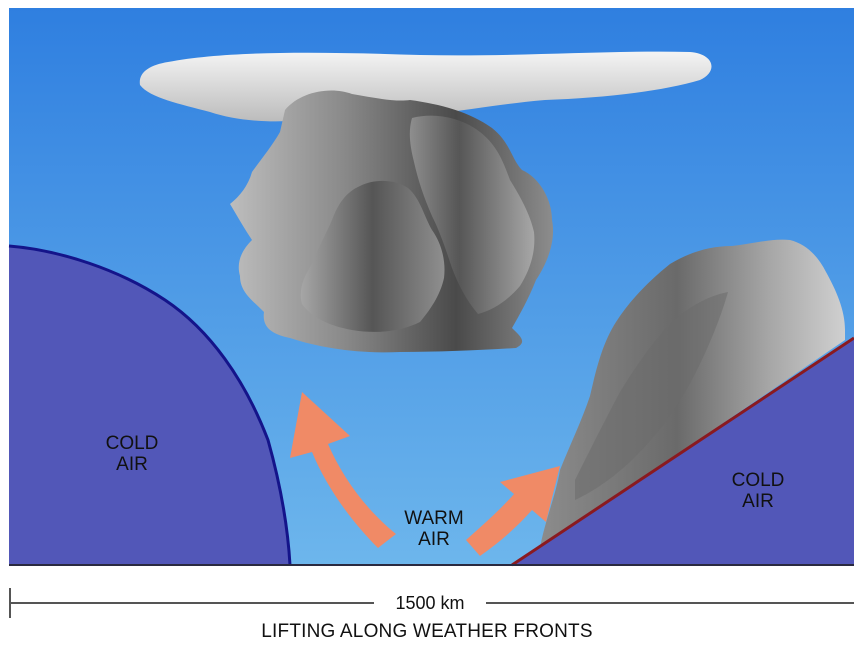 This screenshot has height=647, width=854. What do you see at coordinates (372, 256) in the screenshot?
I see `thunderstorm-cloud-core` at bounding box center [372, 256].